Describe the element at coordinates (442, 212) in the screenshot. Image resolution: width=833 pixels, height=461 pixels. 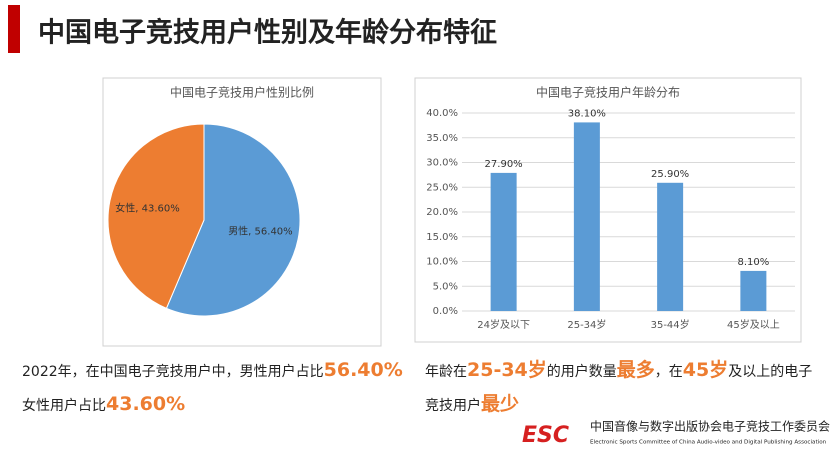
I see `y-tick-label: 20.0%` at that location.